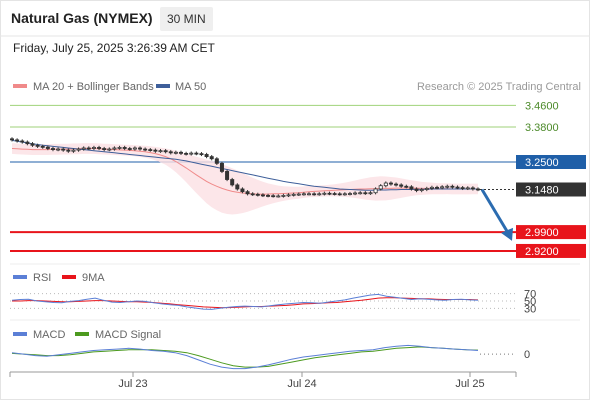  Describe the element at coordinates (42, 278) in the screenshot. I see `rsi-legend-label: RSI` at that location.